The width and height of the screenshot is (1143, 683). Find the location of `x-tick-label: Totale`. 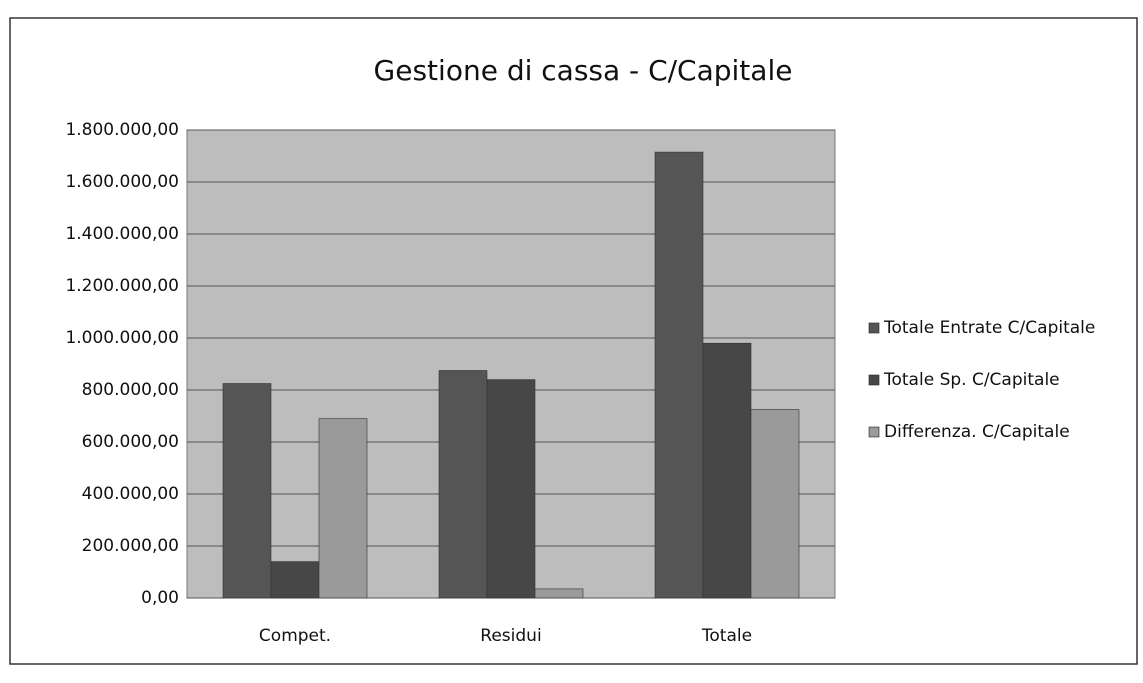

x-tick-label: Totale is located at coordinates (726, 636).